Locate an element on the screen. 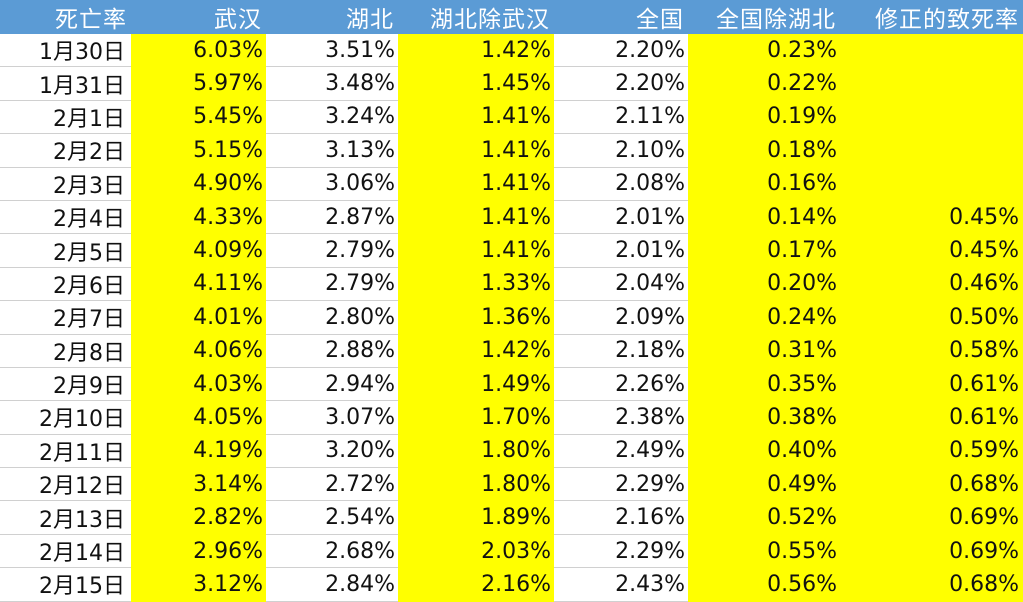  header-hubei-ex-wuhan: 湖北除武汉 is located at coordinates (476, 17).